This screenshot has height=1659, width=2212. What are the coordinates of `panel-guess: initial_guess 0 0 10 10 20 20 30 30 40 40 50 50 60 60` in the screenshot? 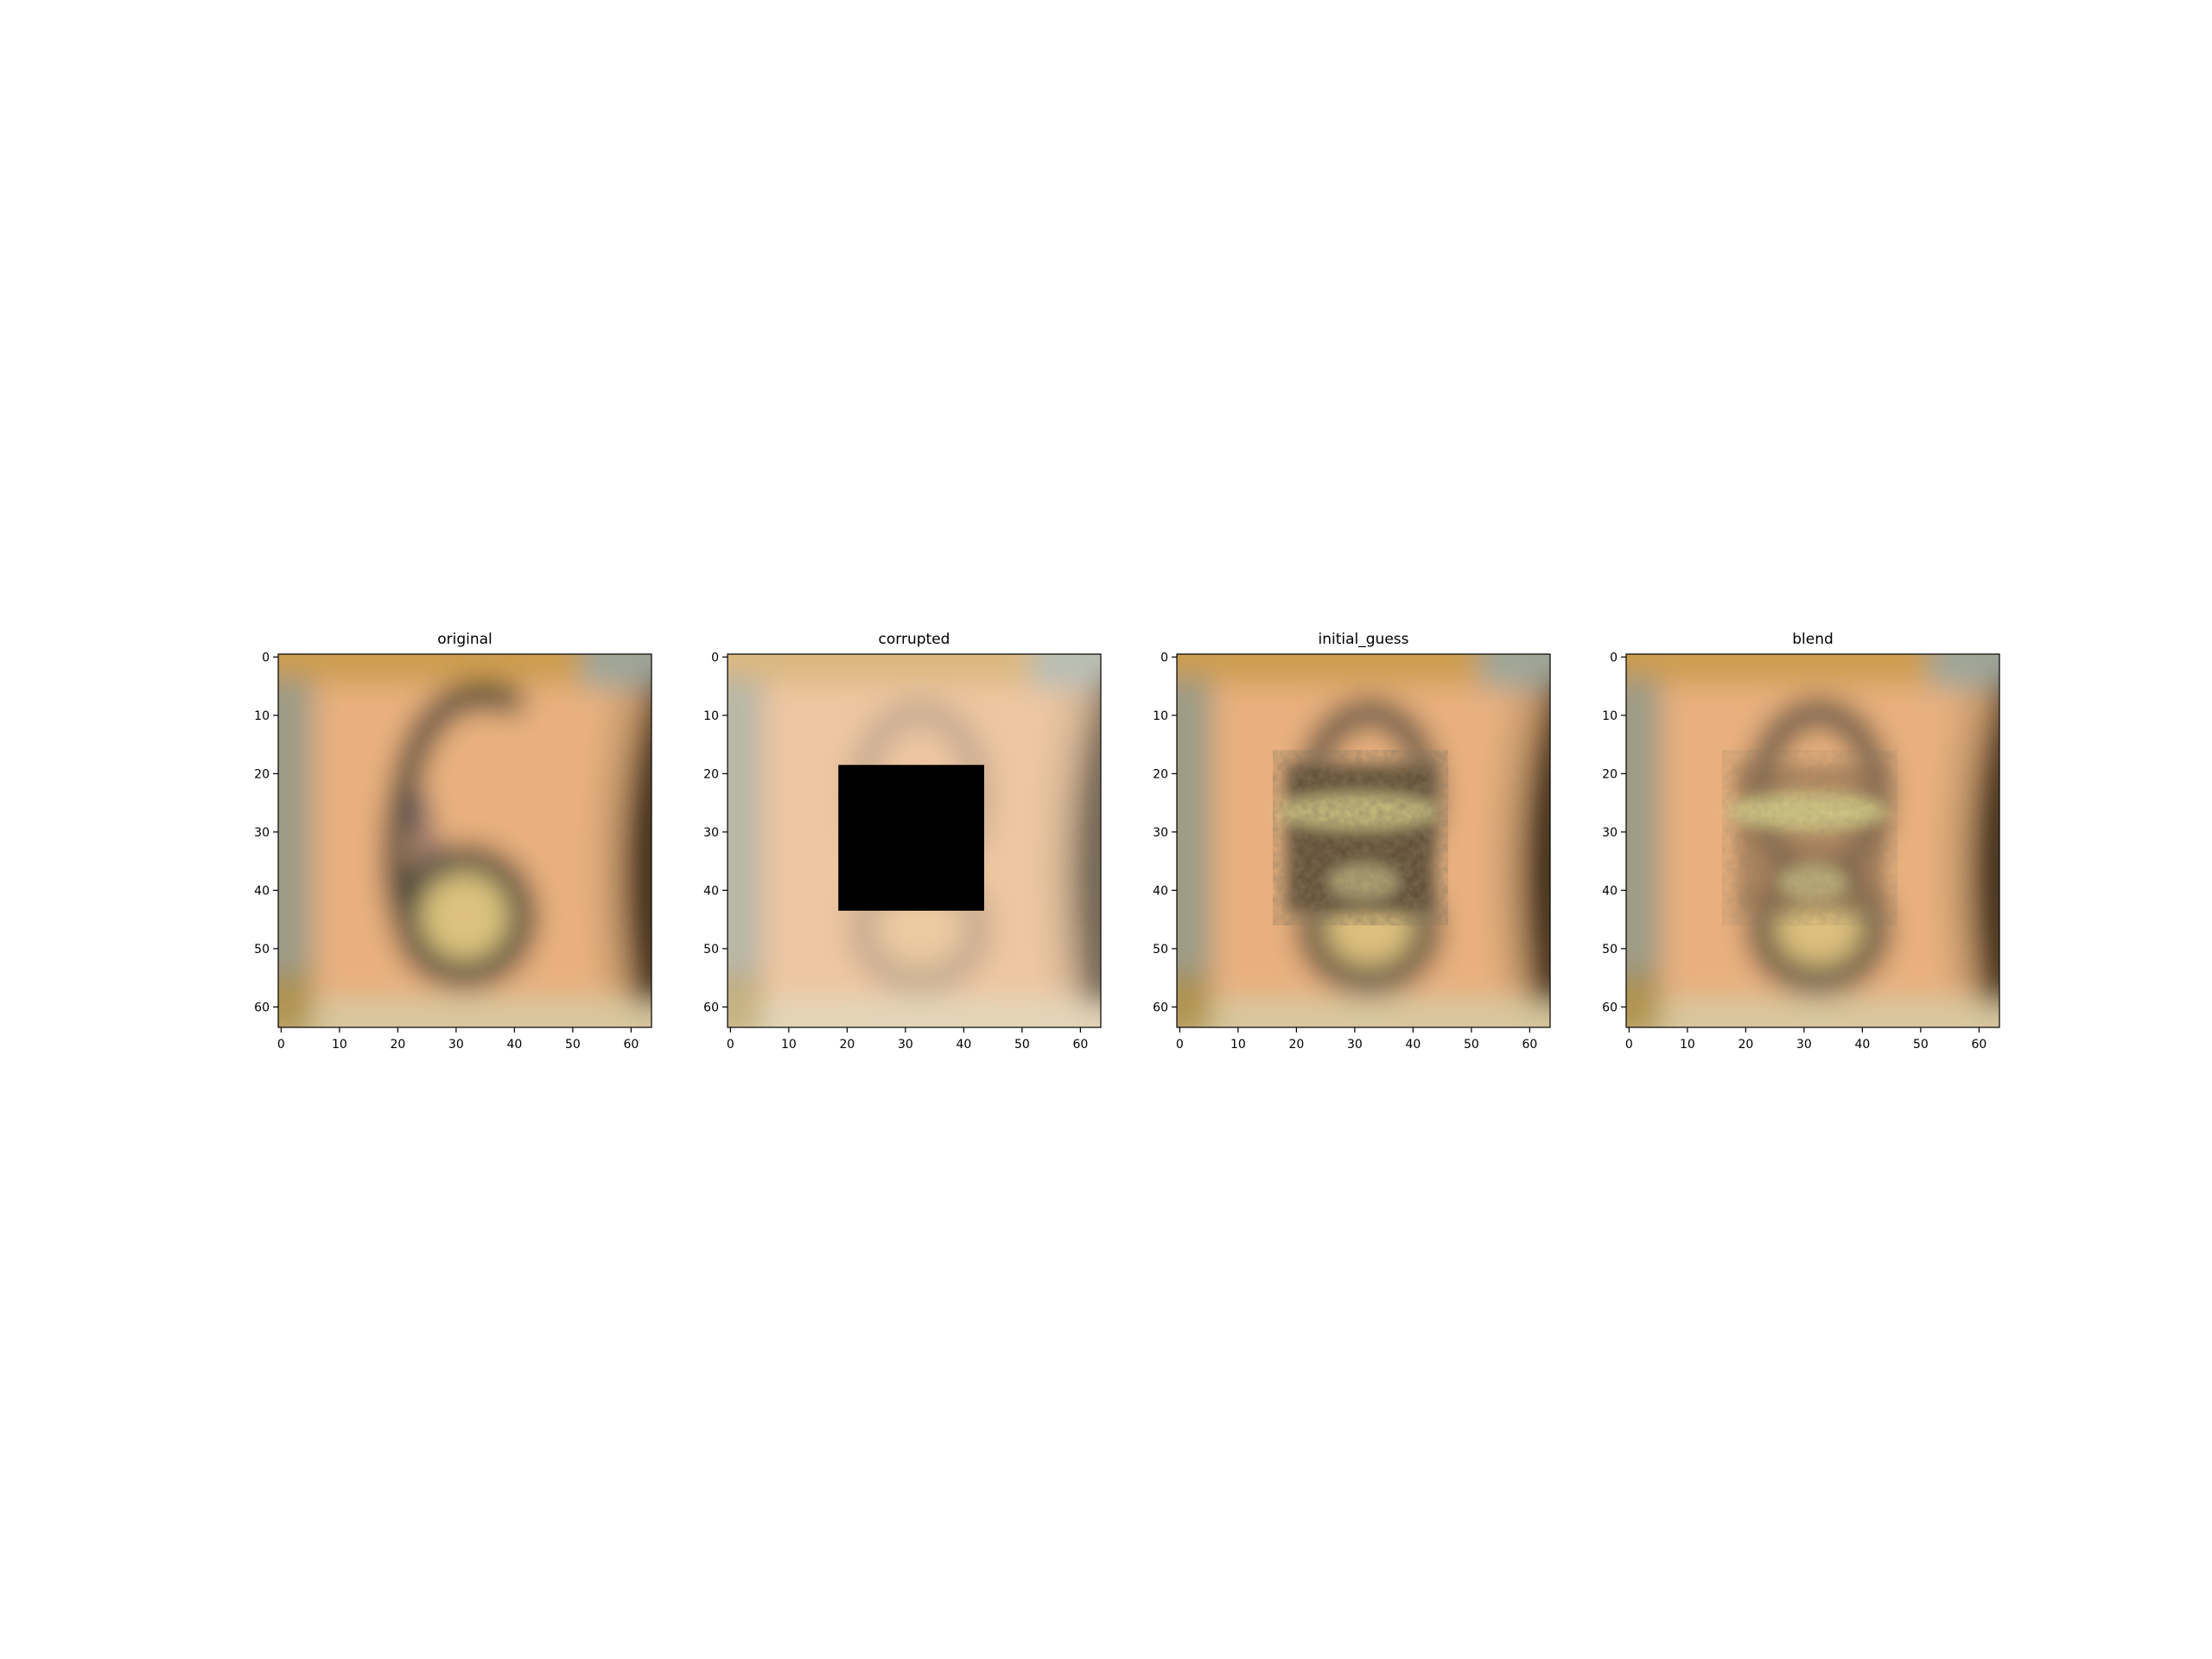 It's located at (1339, 855).